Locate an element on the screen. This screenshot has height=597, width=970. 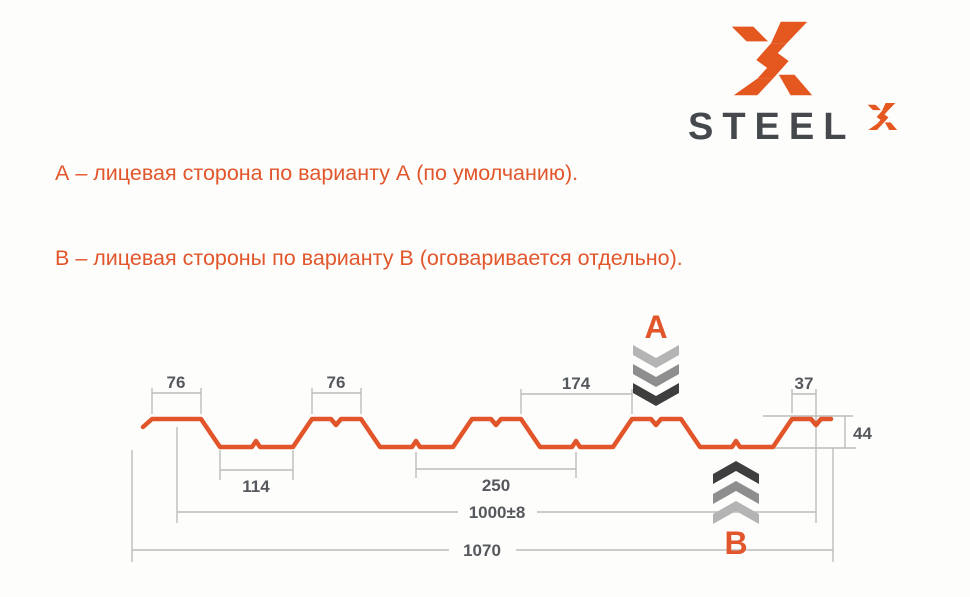
dim-label-overall-width: 1070 is located at coordinates (482, 550).